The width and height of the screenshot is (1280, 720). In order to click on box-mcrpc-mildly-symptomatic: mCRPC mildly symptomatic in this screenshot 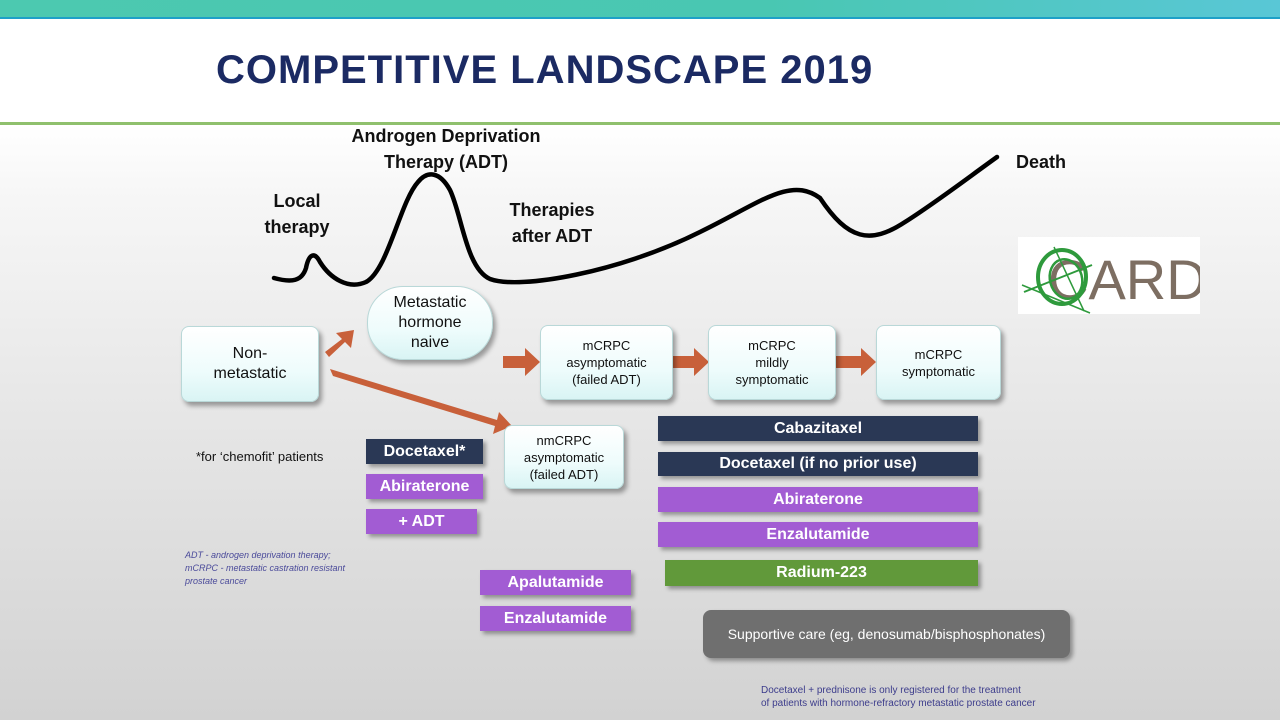, I will do `click(772, 362)`.